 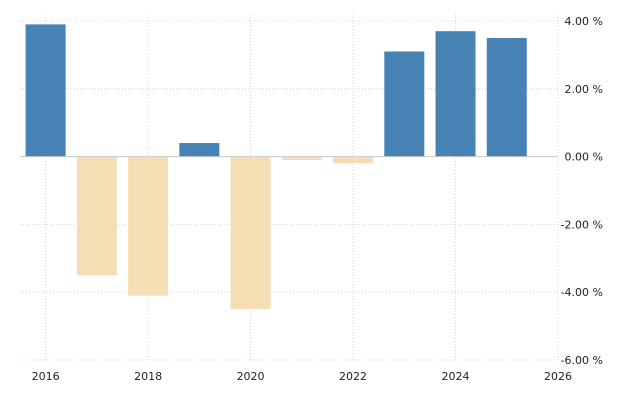 I want to click on x-tick-label: 2022, so click(x=353, y=376).